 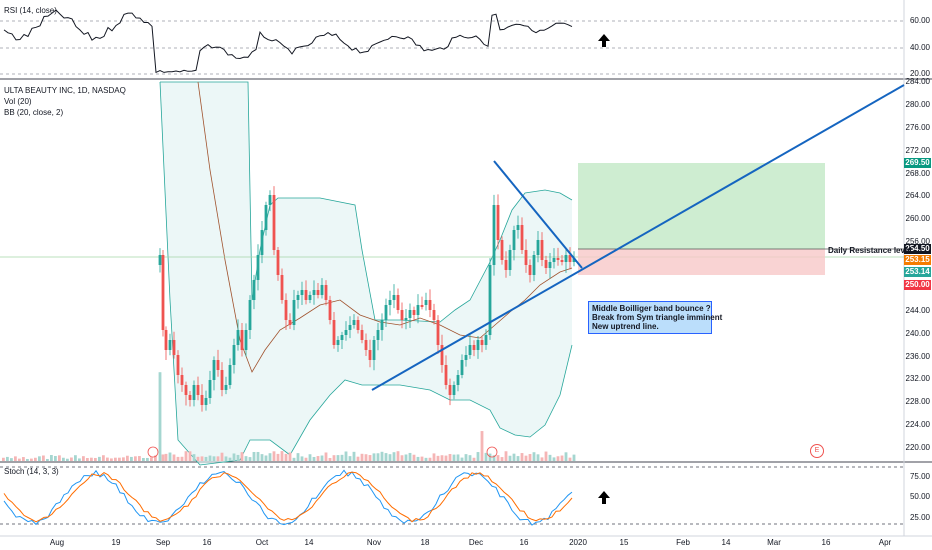 I want to click on stoch-level-75: 75.00, so click(x=919, y=476).